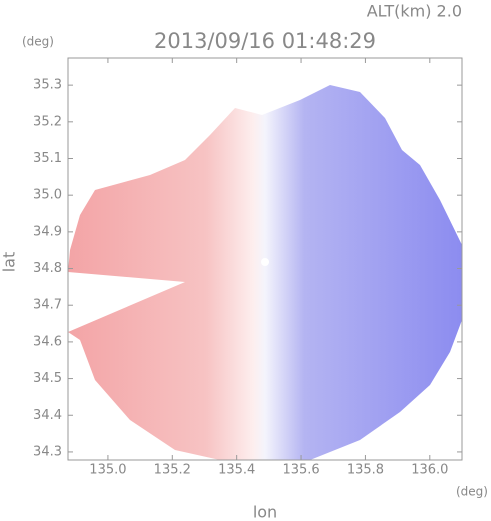  I want to click on y-tick-label: 35.0, so click(47, 195).